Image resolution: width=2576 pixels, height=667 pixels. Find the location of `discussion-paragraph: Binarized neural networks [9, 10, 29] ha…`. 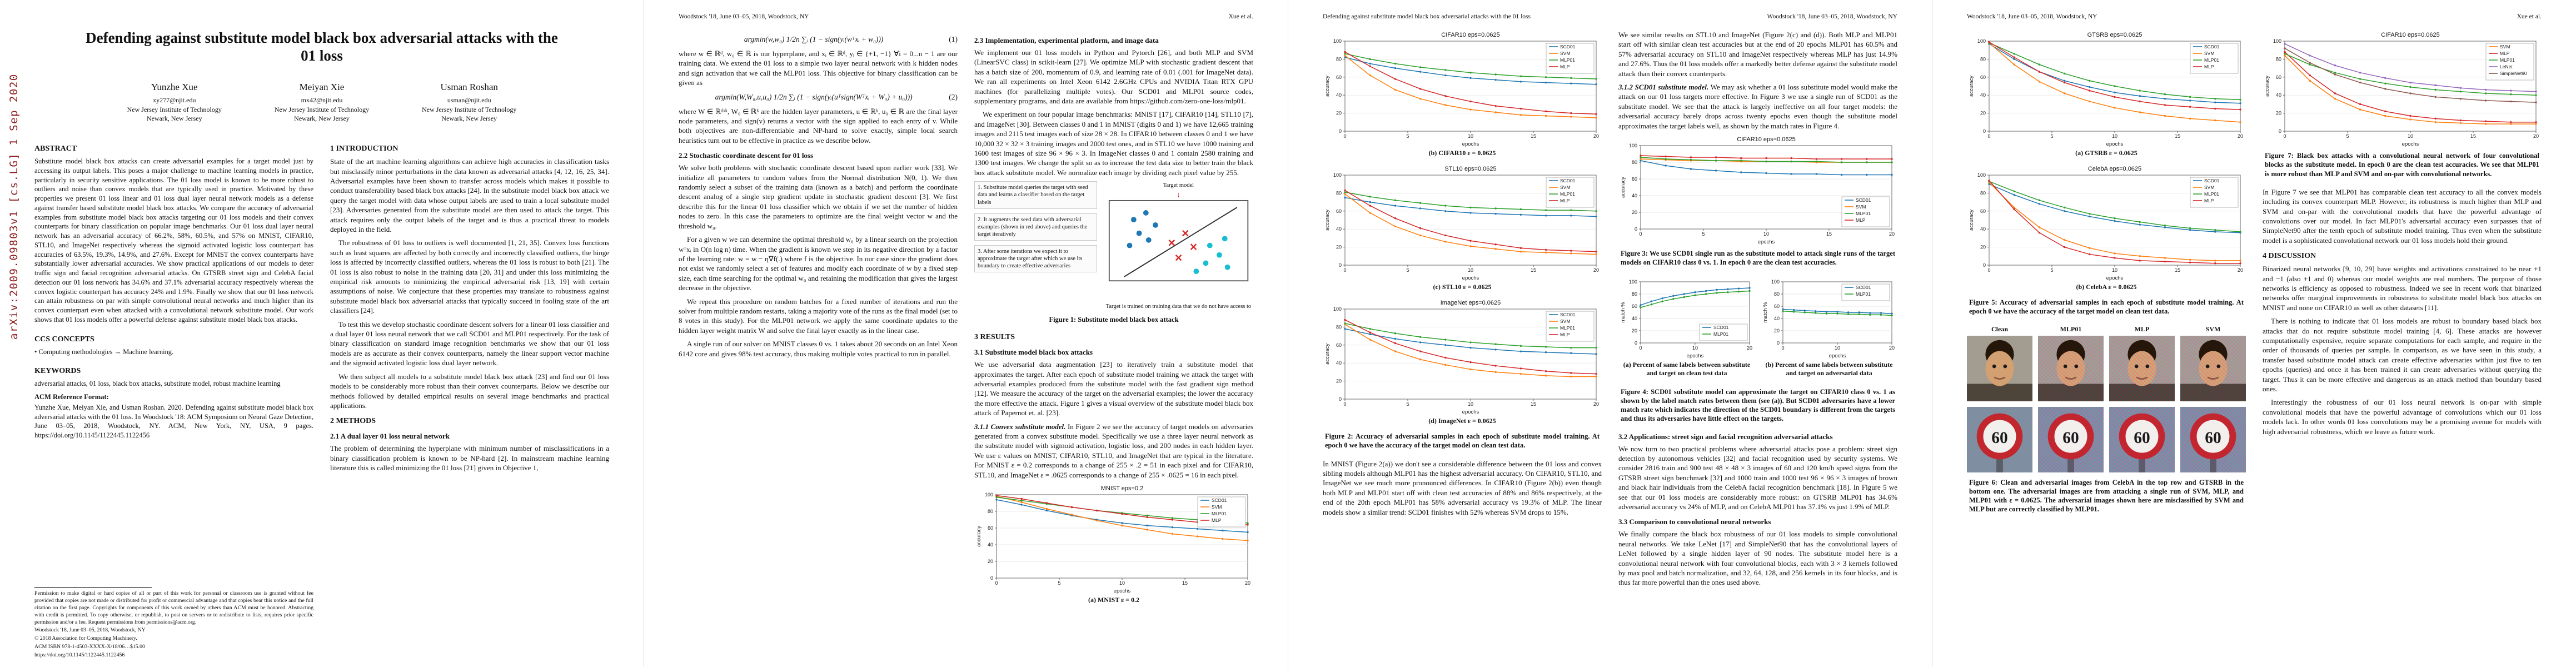

discussion-paragraph: Binarized neural networks [9, 10, 29] ha… is located at coordinates (2402, 288).